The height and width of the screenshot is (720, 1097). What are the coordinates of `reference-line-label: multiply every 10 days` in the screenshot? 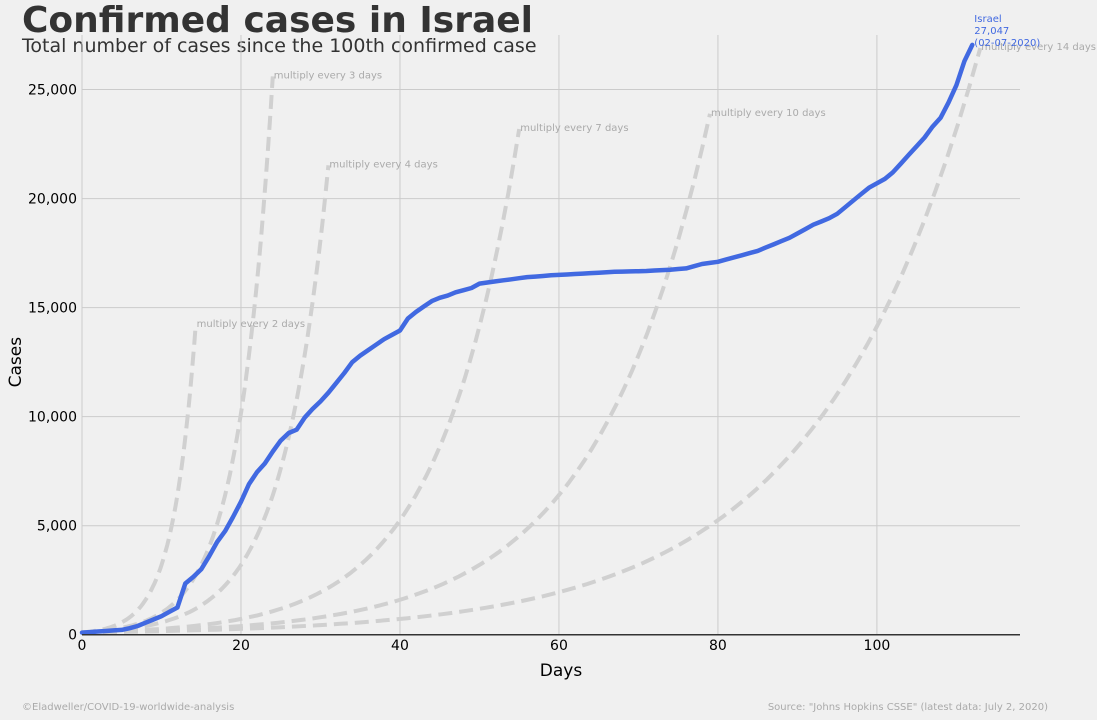 It's located at (768, 113).